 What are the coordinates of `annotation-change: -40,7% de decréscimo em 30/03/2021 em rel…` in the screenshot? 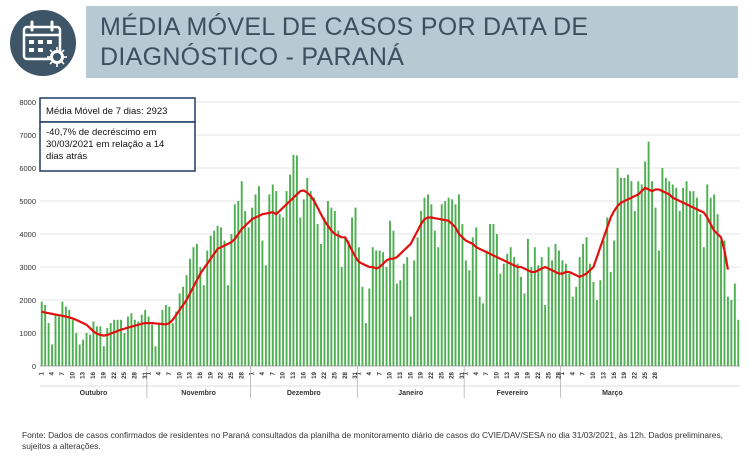 It's located at (105, 144).